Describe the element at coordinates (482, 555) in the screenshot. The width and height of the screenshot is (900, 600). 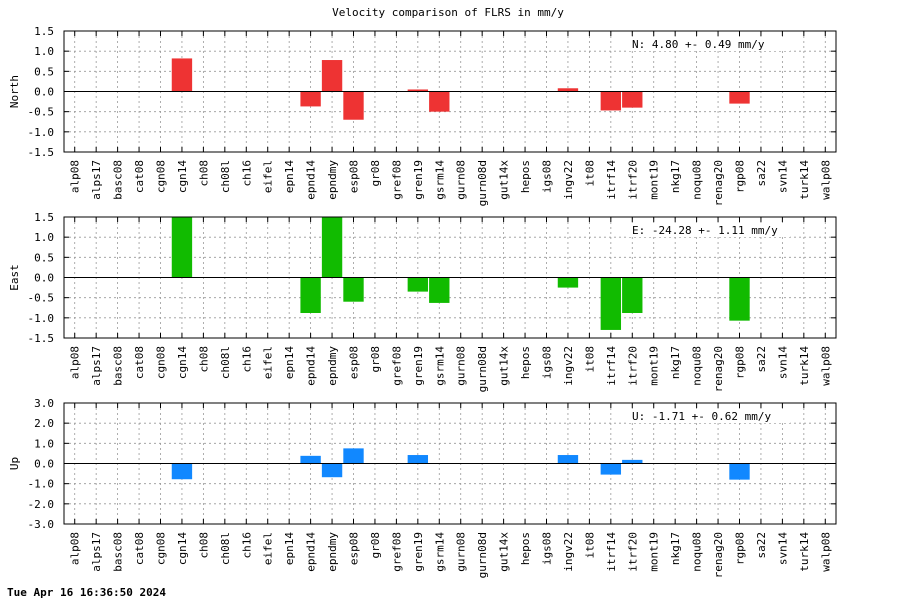
I see `x-tick-label: gurn08d` at that location.